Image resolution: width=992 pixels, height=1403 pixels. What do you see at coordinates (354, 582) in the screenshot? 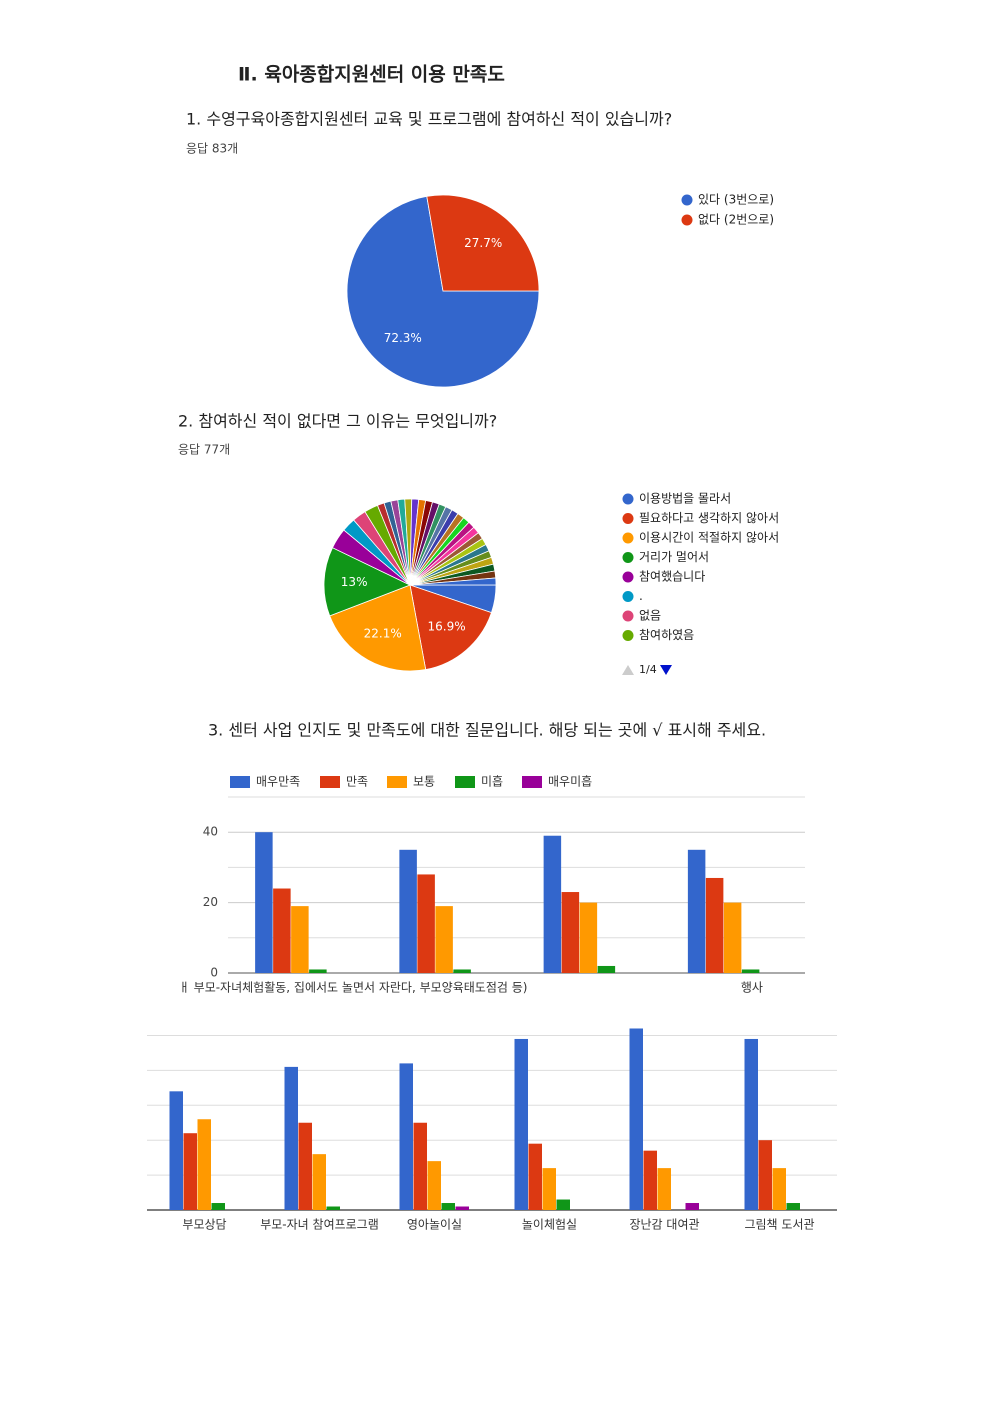
I see `slice-label: 13%` at bounding box center [354, 582].